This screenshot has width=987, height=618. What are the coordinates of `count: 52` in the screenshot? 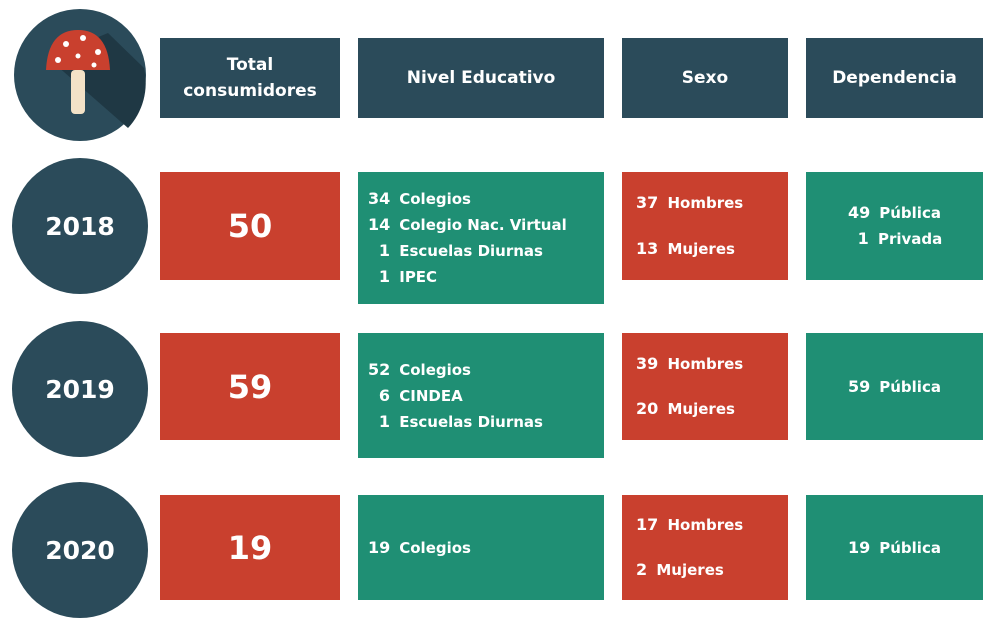 It's located at (379, 369).